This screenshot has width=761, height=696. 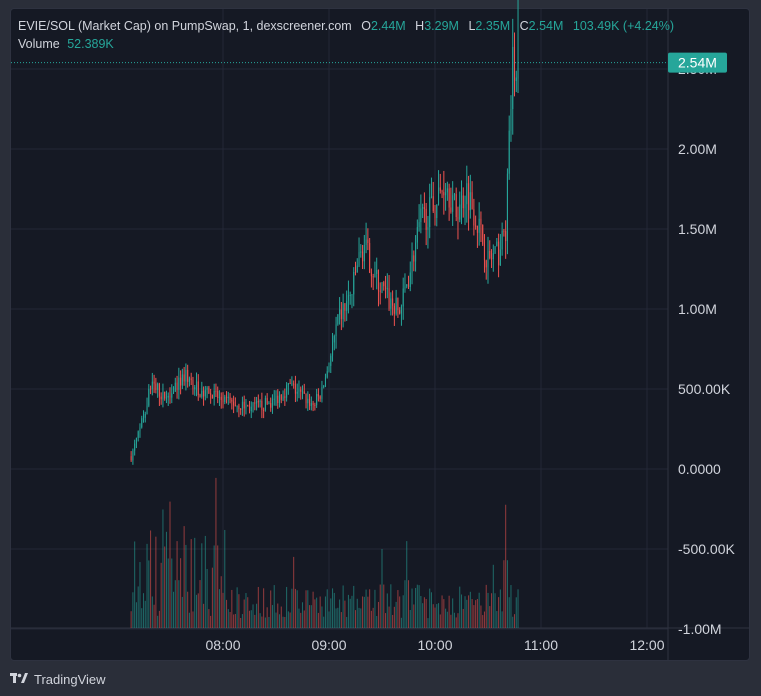 What do you see at coordinates (19, 679) in the screenshot?
I see `tradingview-logo-icon` at bounding box center [19, 679].